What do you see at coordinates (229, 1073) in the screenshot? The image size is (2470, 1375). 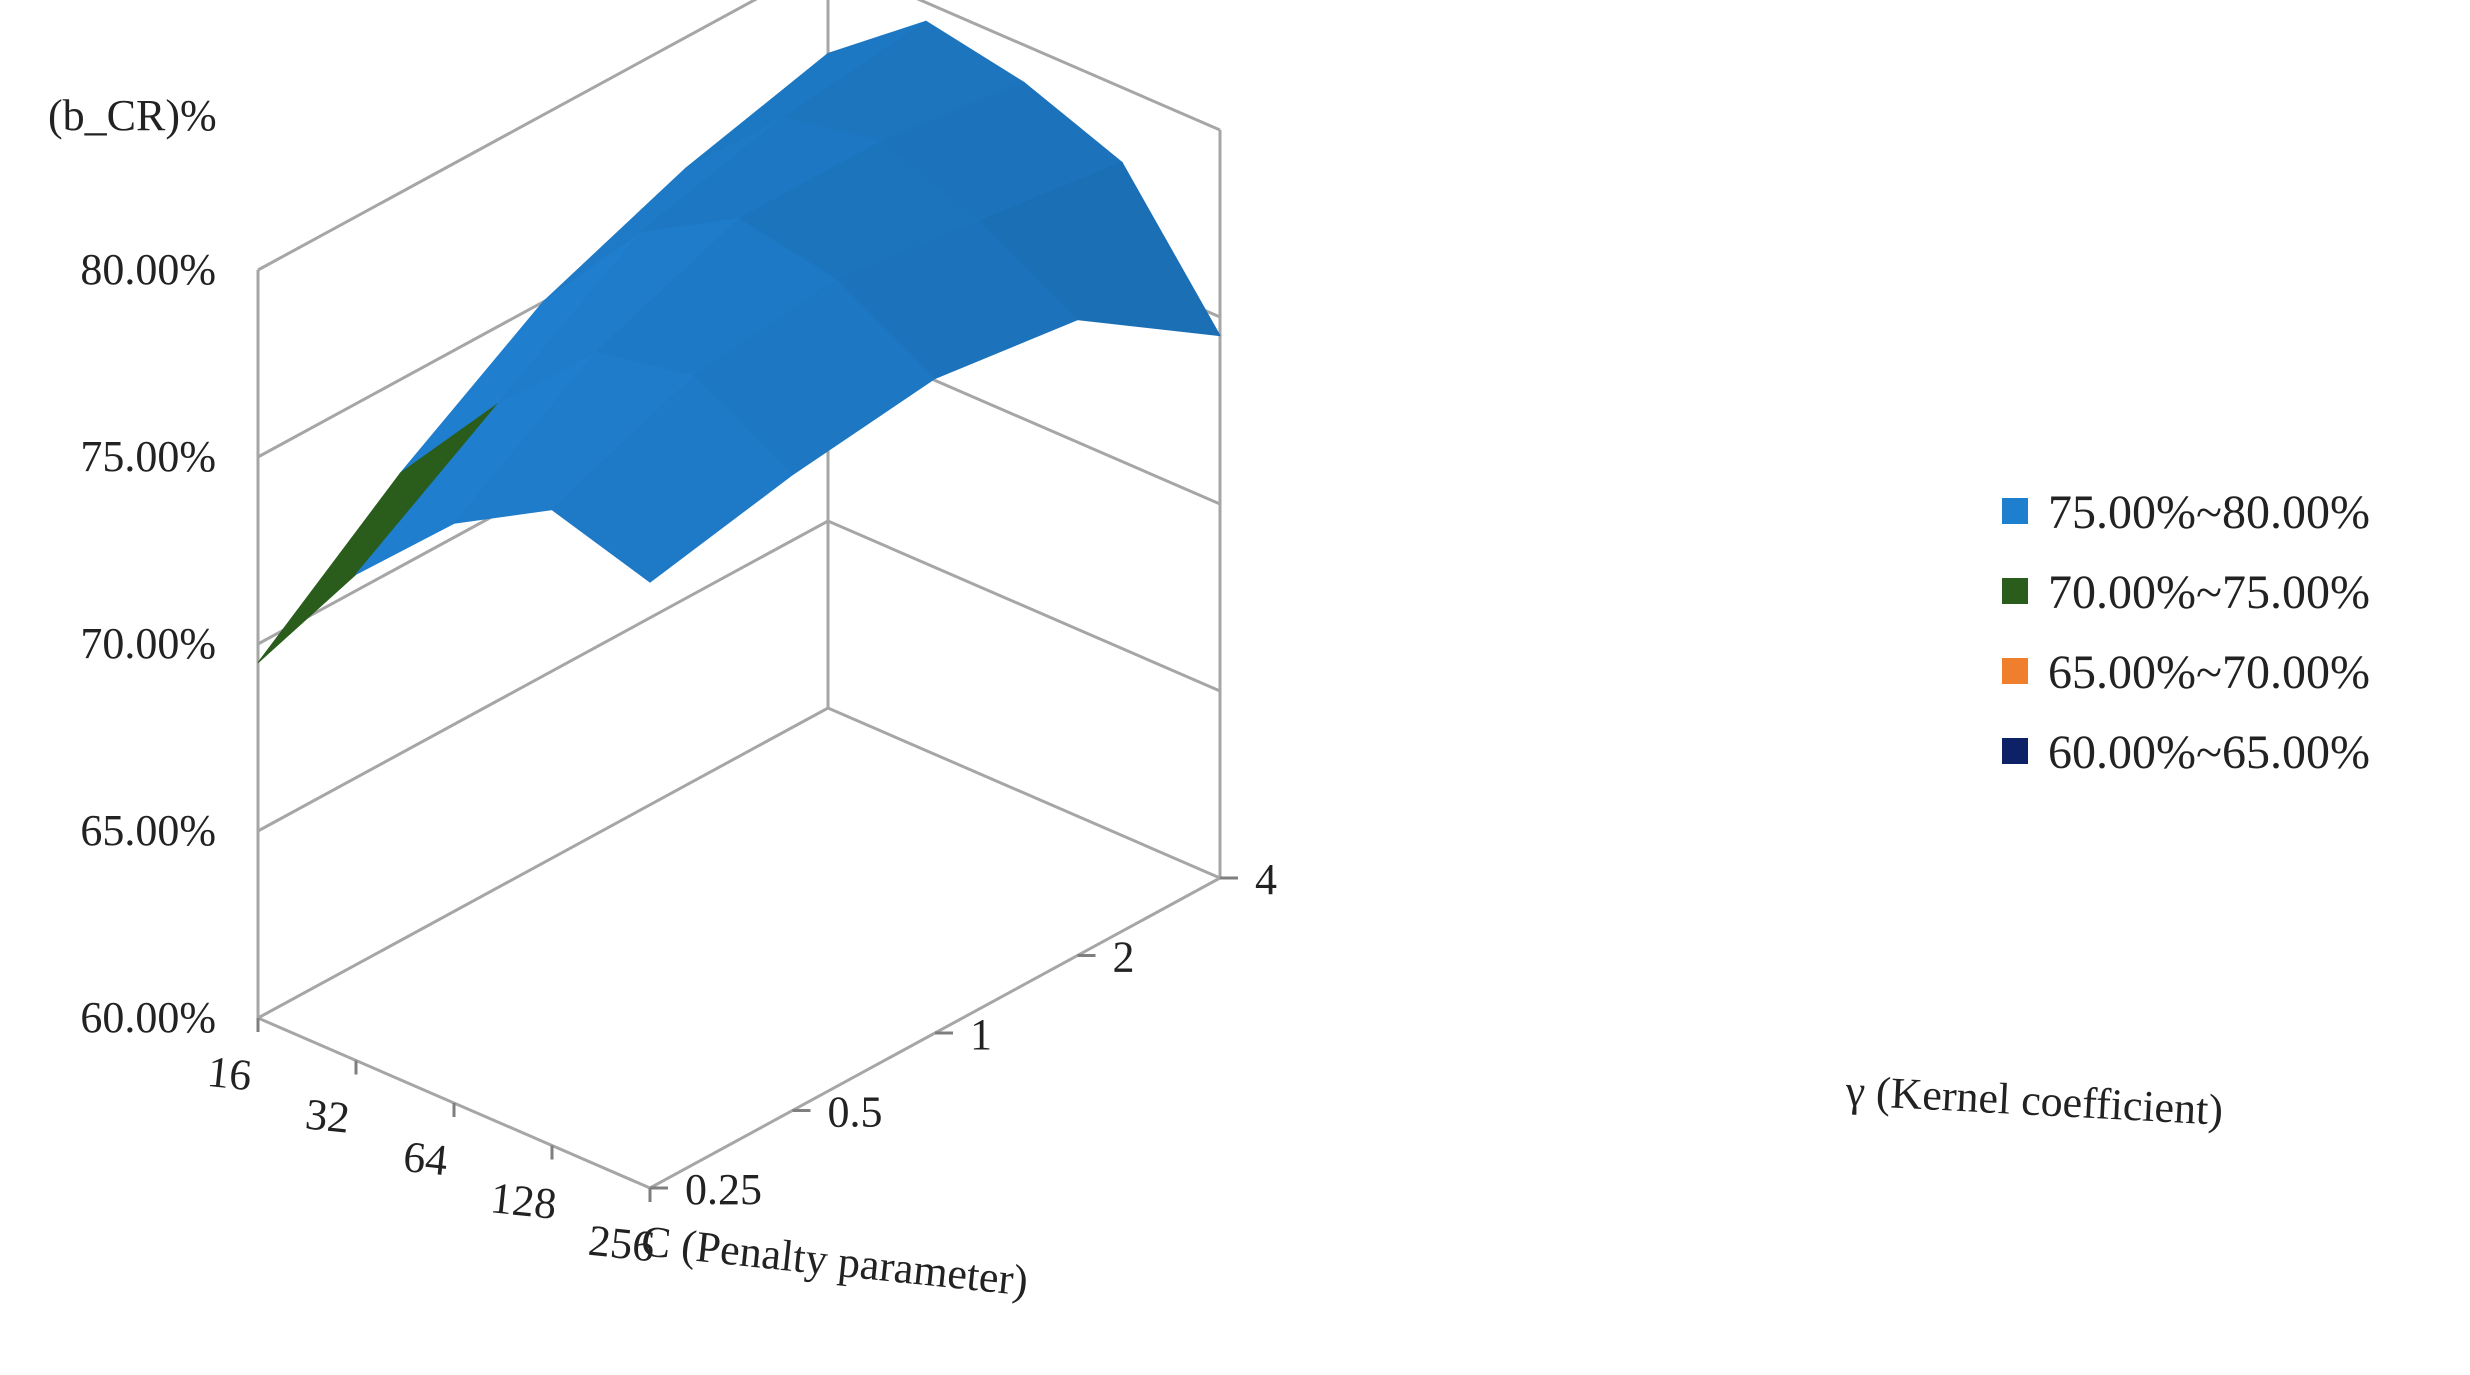 I see `x-tick-label: 16` at bounding box center [229, 1073].